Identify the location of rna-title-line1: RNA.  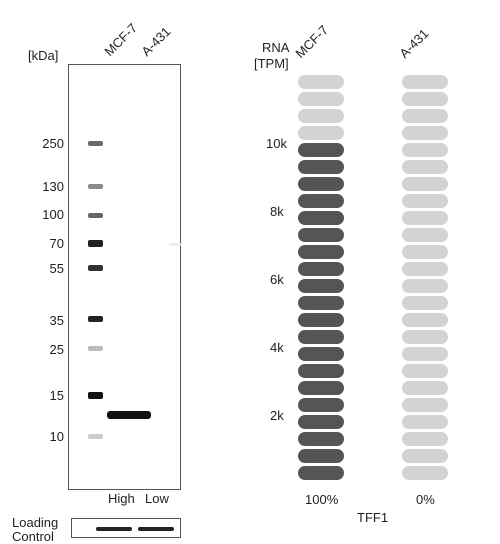
(276, 47).